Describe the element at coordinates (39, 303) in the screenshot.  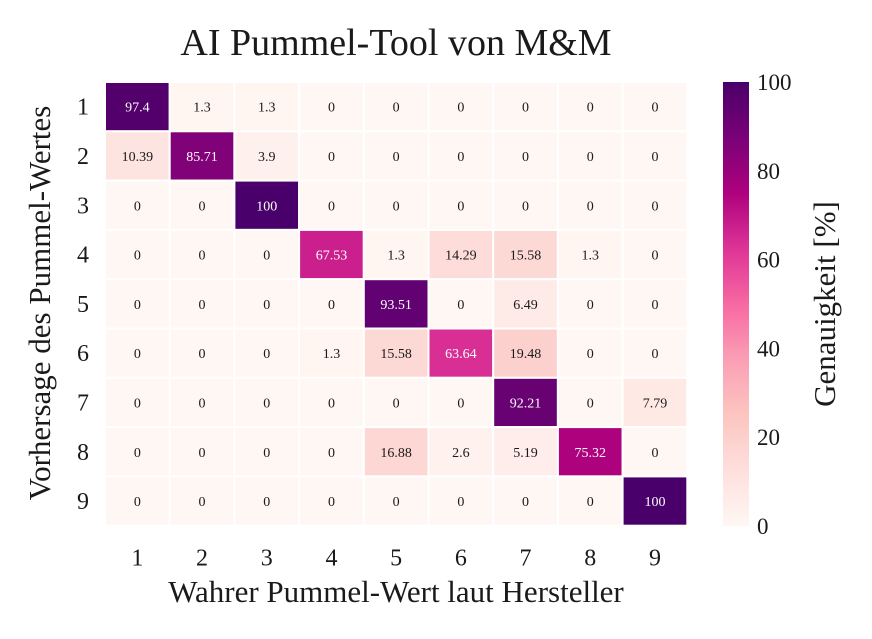
I see `y-axis-label: Vorhersage des Pummel-Wertes` at that location.